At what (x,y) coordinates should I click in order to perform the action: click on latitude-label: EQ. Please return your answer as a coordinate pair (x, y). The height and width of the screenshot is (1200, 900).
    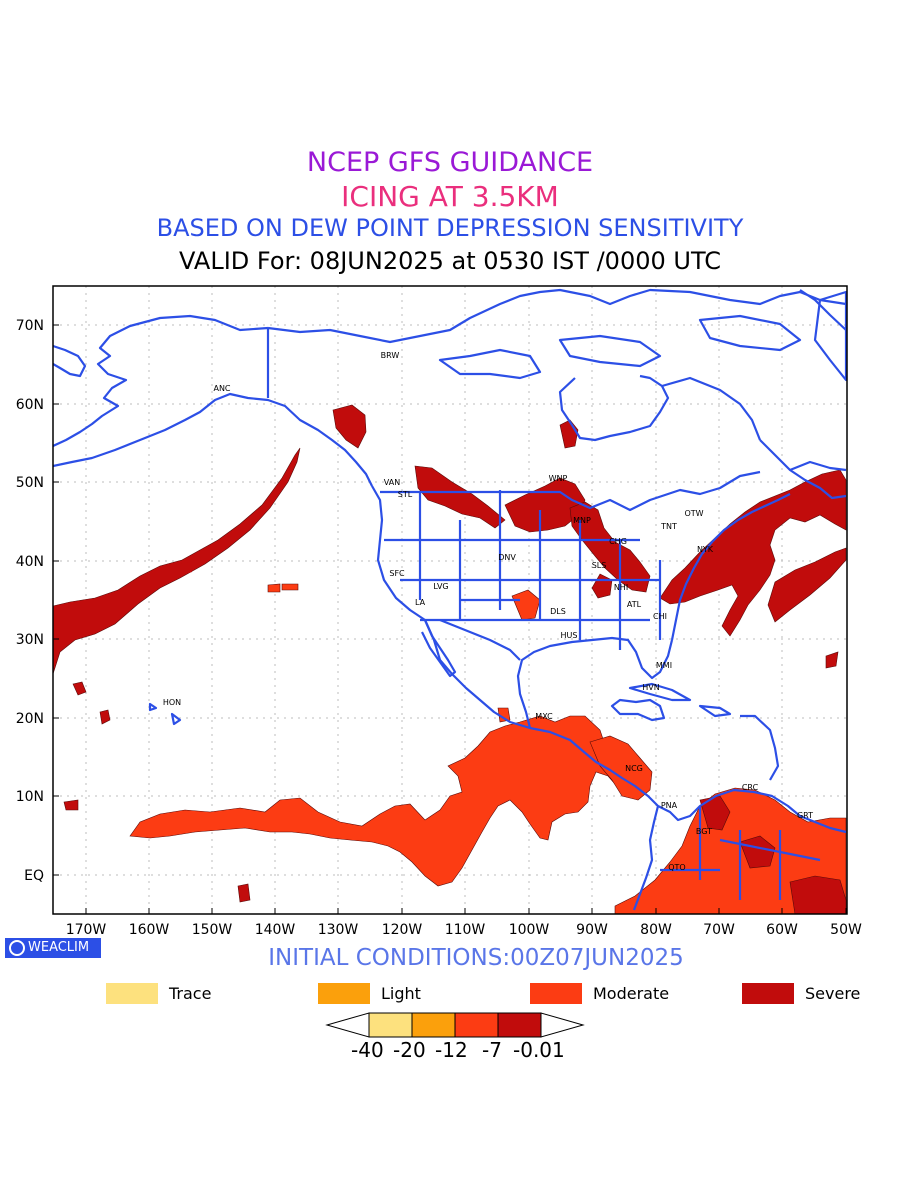
    Looking at the image, I should click on (34, 876).